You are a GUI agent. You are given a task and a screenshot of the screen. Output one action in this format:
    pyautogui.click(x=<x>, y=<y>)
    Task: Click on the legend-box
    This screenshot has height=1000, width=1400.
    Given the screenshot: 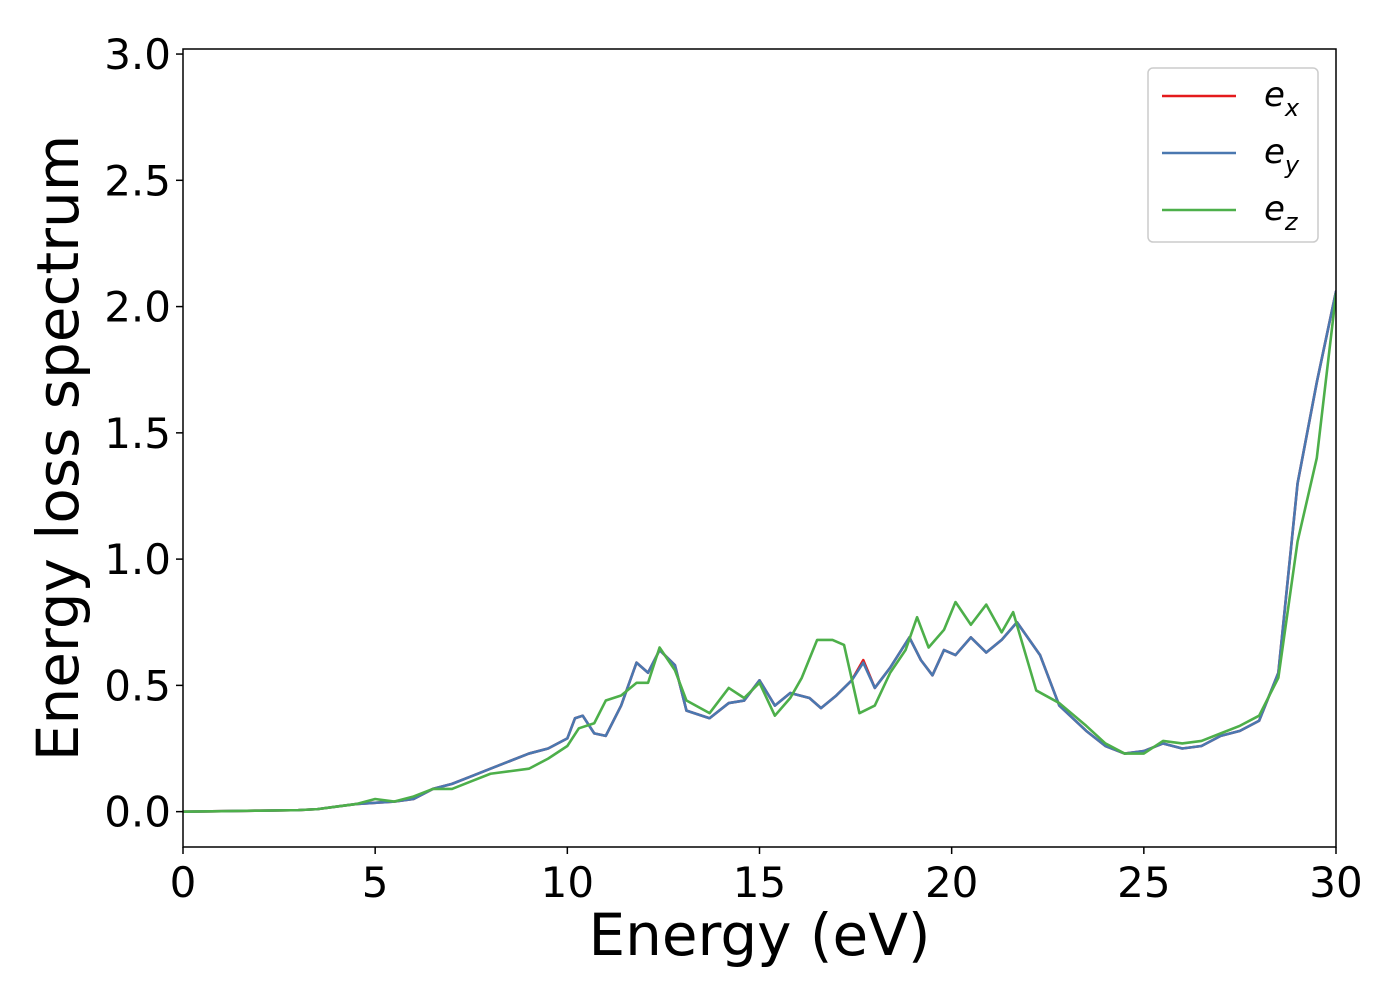 What is the action you would take?
    pyautogui.click(x=1233, y=155)
    